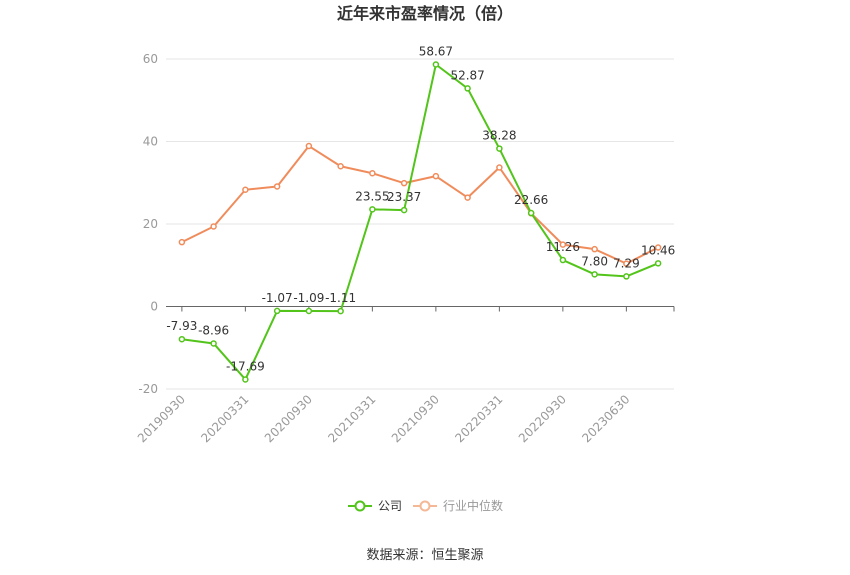 Image resolution: width=850 pixels, height=575 pixels. Describe the element at coordinates (531, 200) in the screenshot. I see `data-label-company: 22.66` at that location.